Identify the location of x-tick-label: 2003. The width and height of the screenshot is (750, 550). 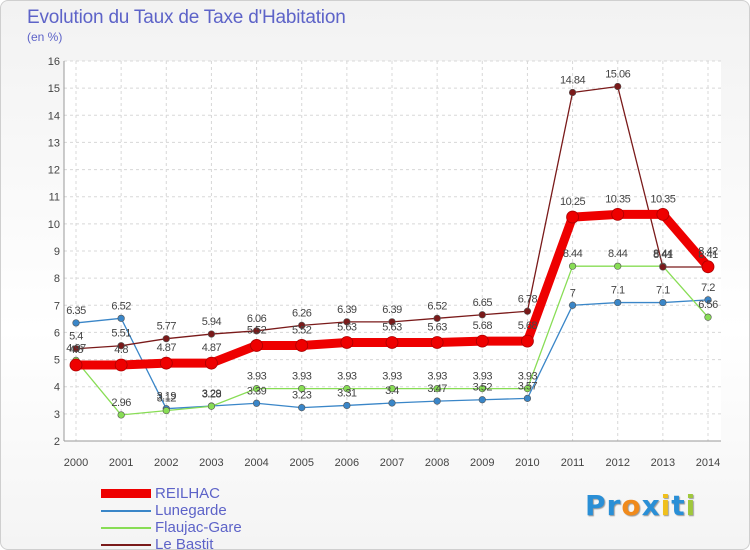
(211, 463).